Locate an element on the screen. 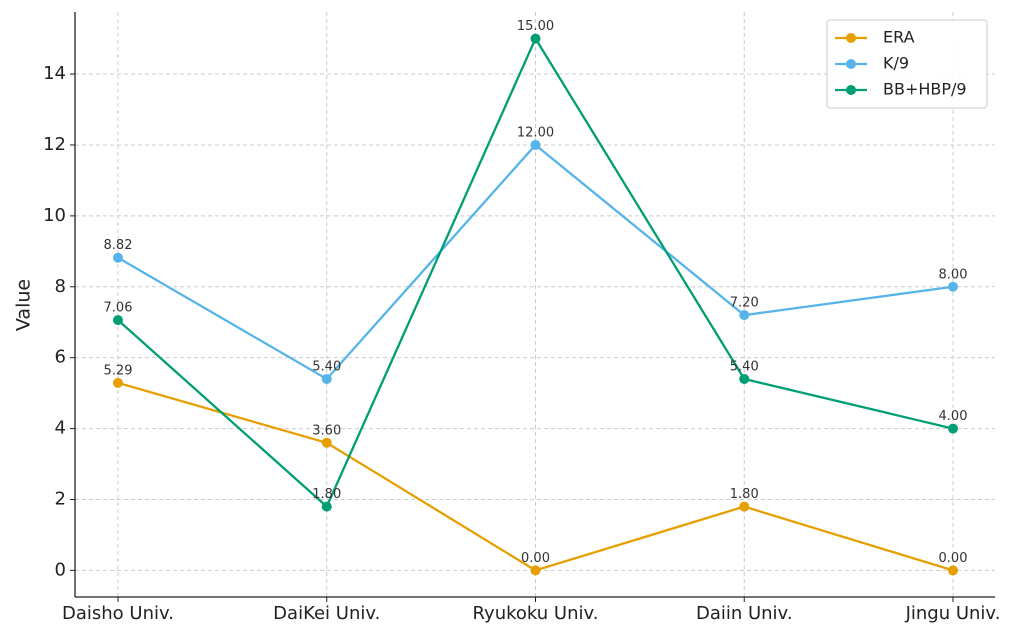  y-tick-label: 6 is located at coordinates (60, 357).